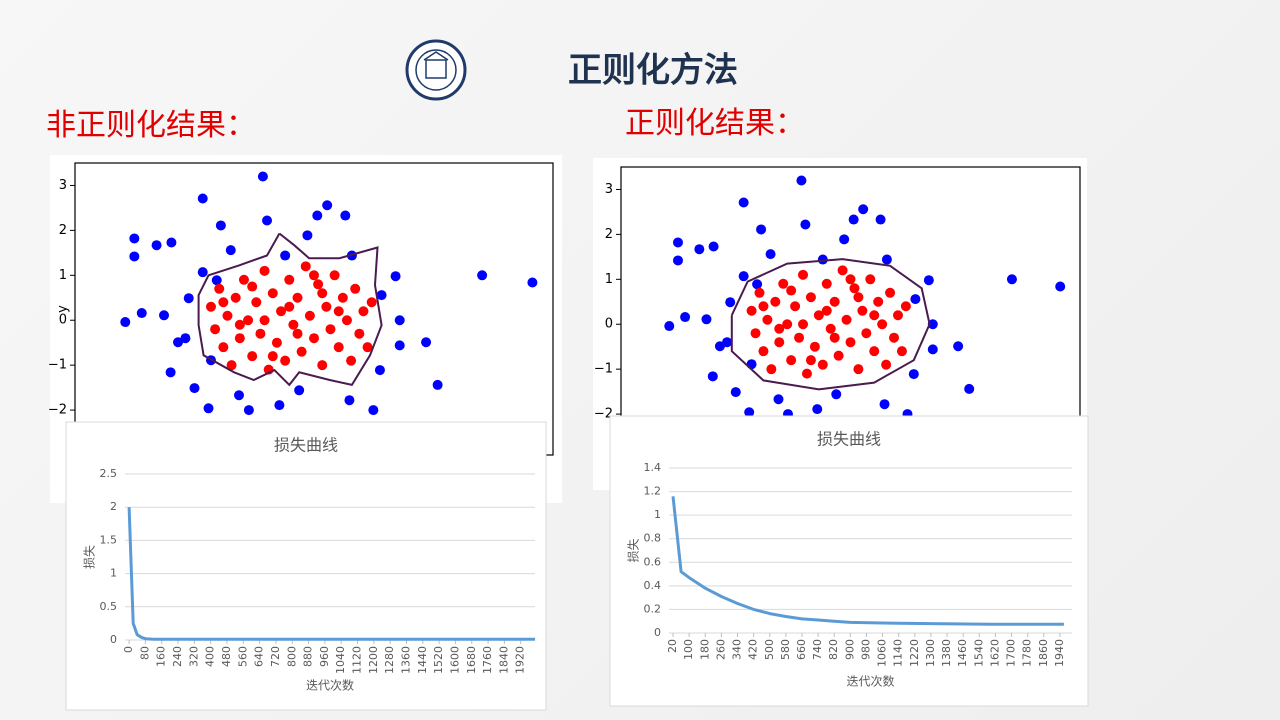 The image size is (1280, 720). Describe the element at coordinates (849, 649) in the screenshot. I see `x-tick-label: 900` at that location.